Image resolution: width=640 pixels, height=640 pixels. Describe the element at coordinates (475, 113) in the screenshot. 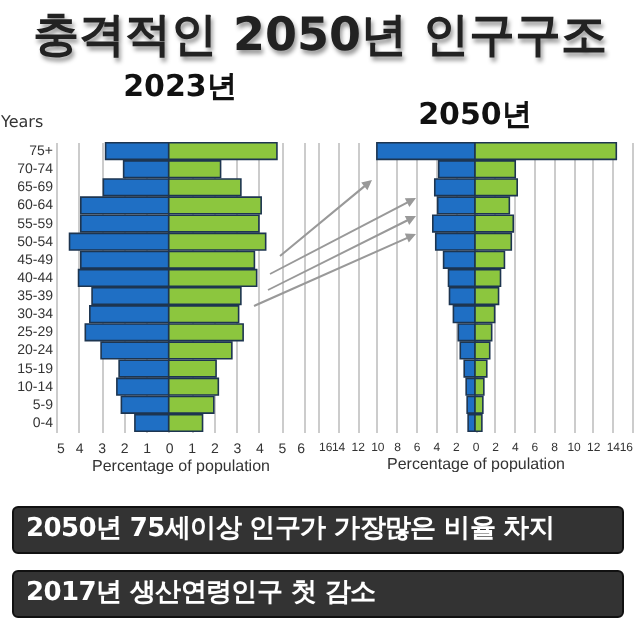

I see `chart-title: 2050년` at that location.